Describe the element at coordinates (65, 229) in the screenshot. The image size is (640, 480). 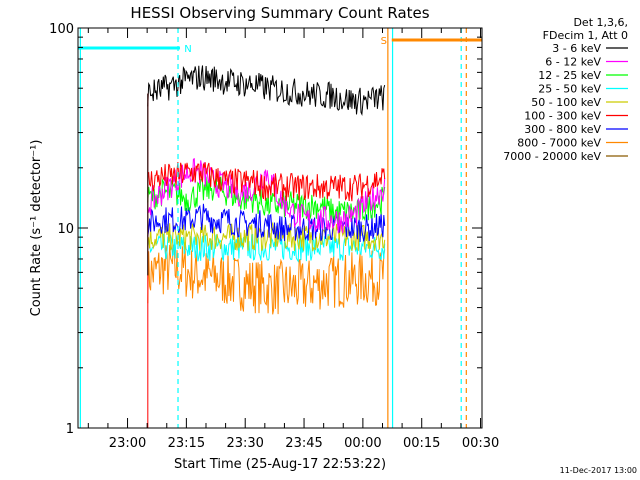
I see `y-tick-label: 10` at that location.